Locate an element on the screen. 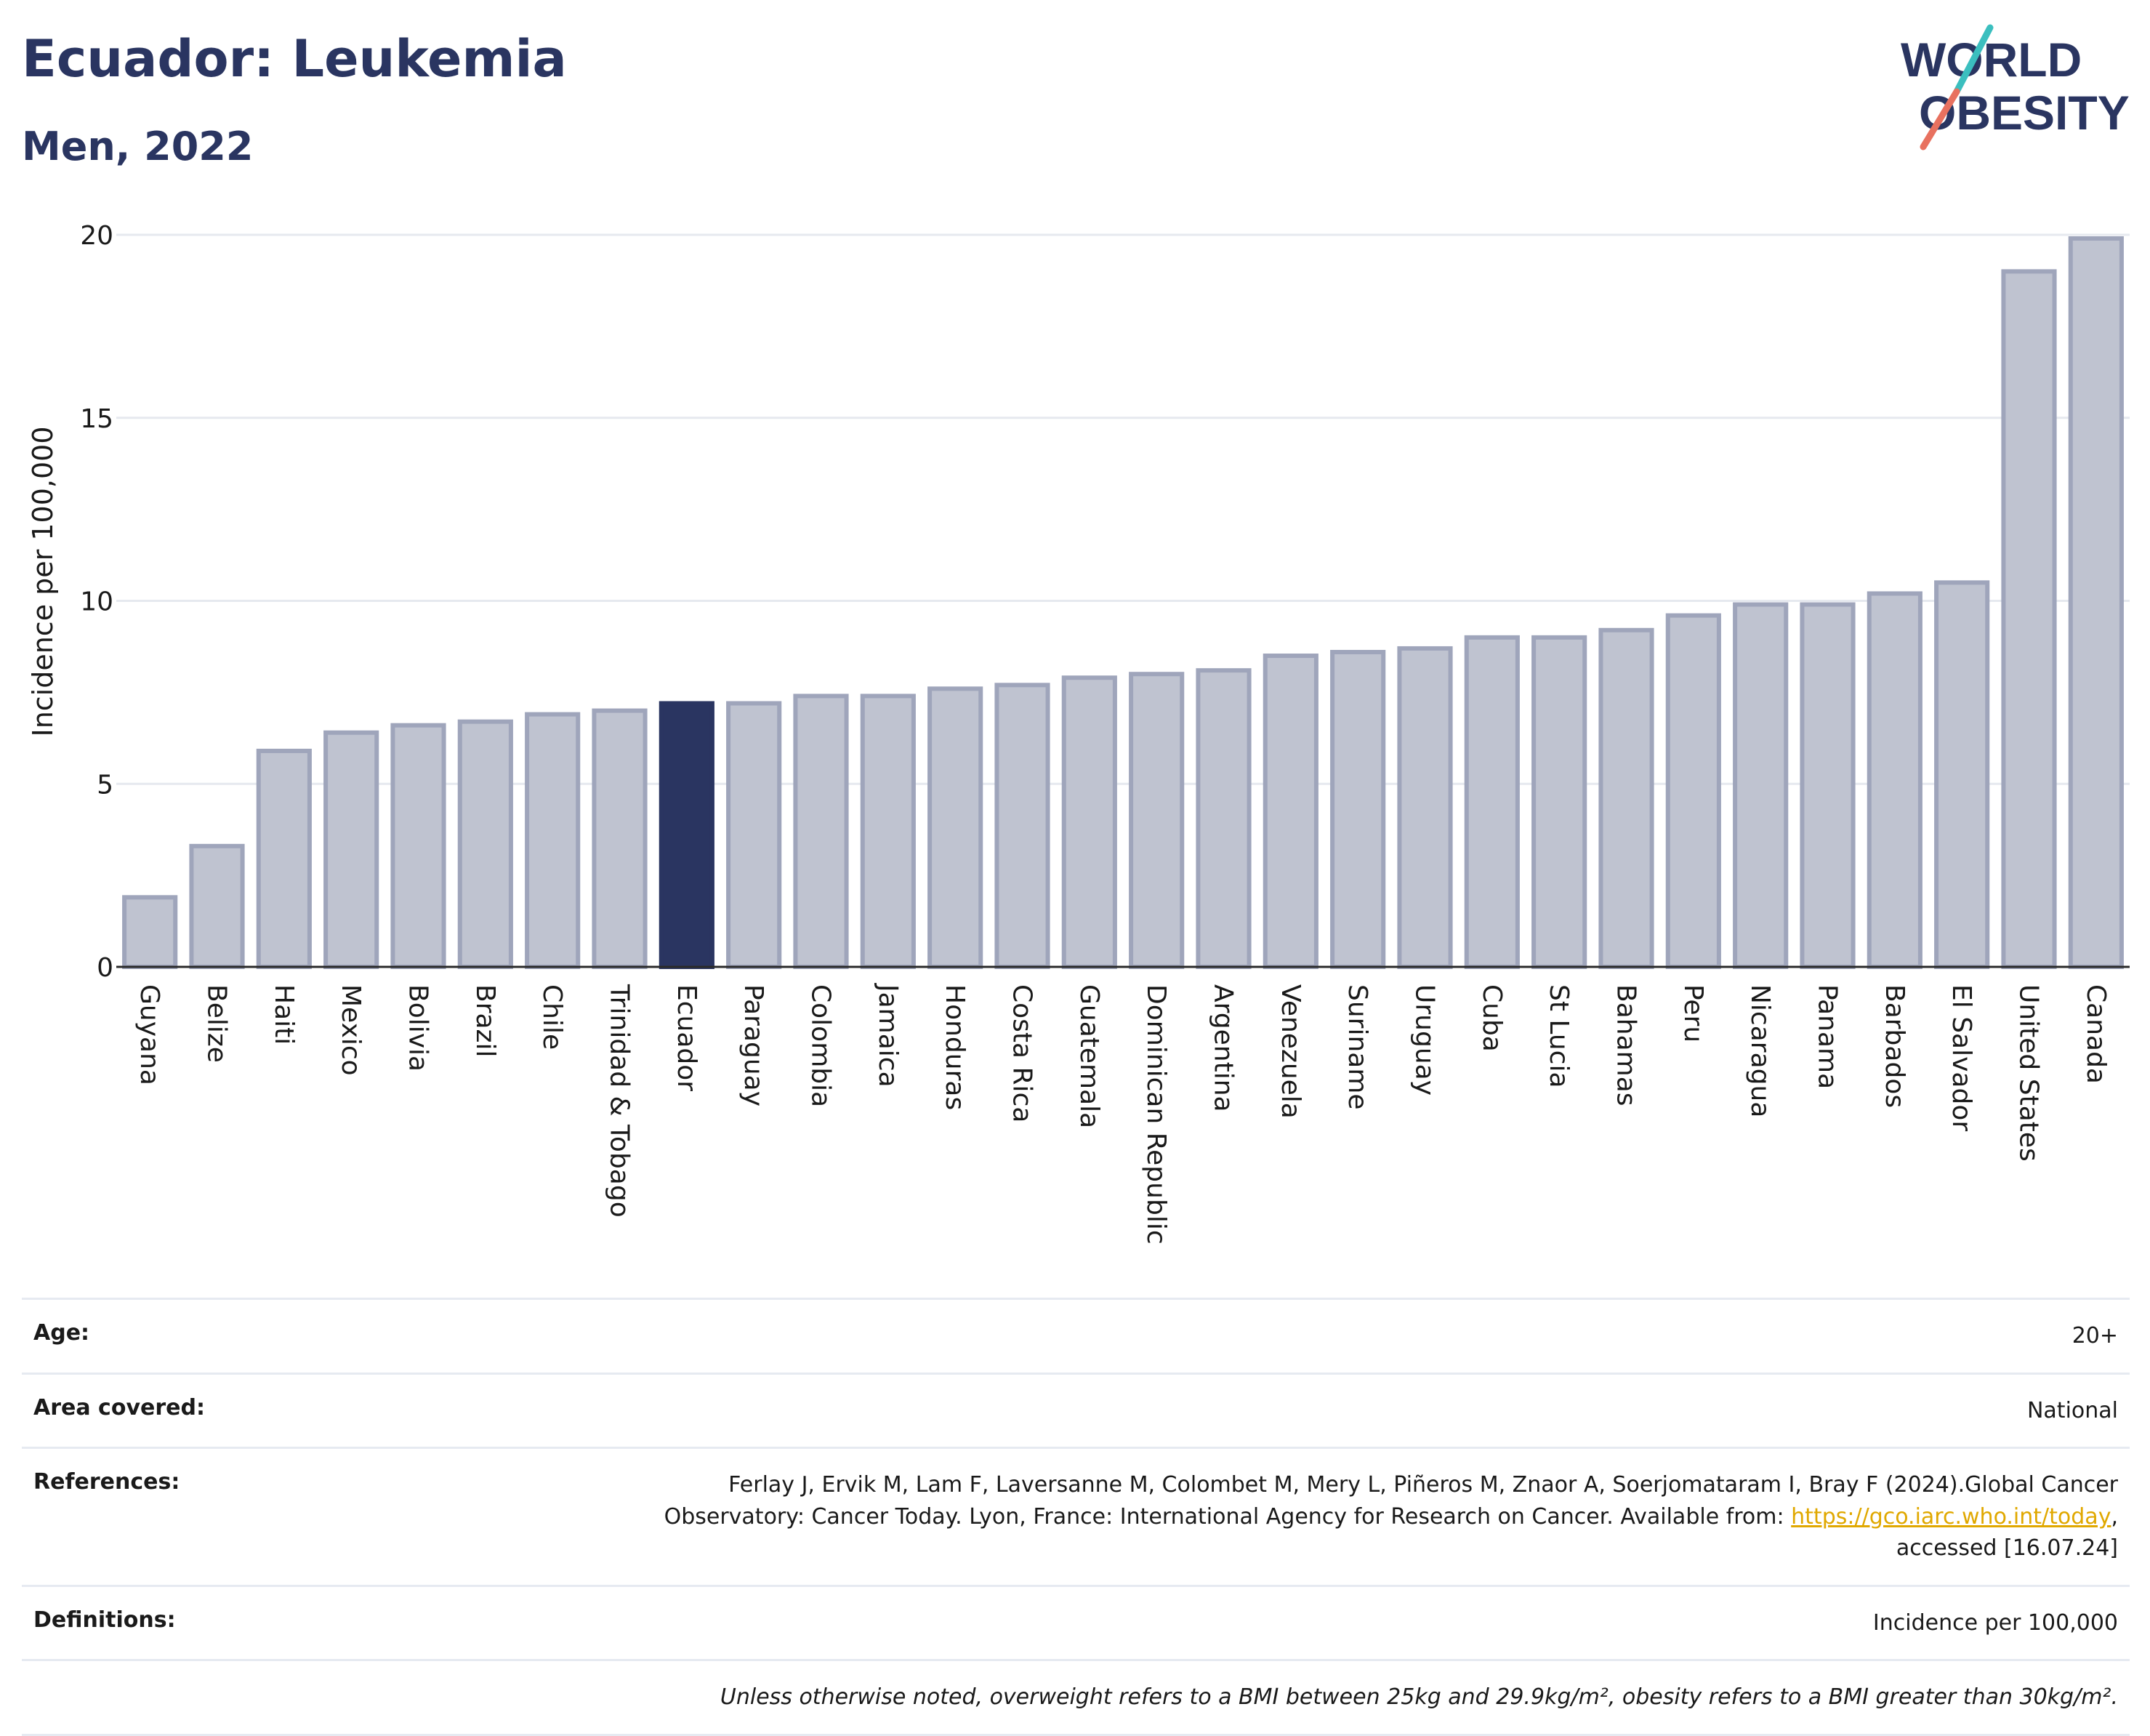 Image resolution: width=2150 pixels, height=1736 pixels. bar-trinidad-tobago is located at coordinates (620, 838).